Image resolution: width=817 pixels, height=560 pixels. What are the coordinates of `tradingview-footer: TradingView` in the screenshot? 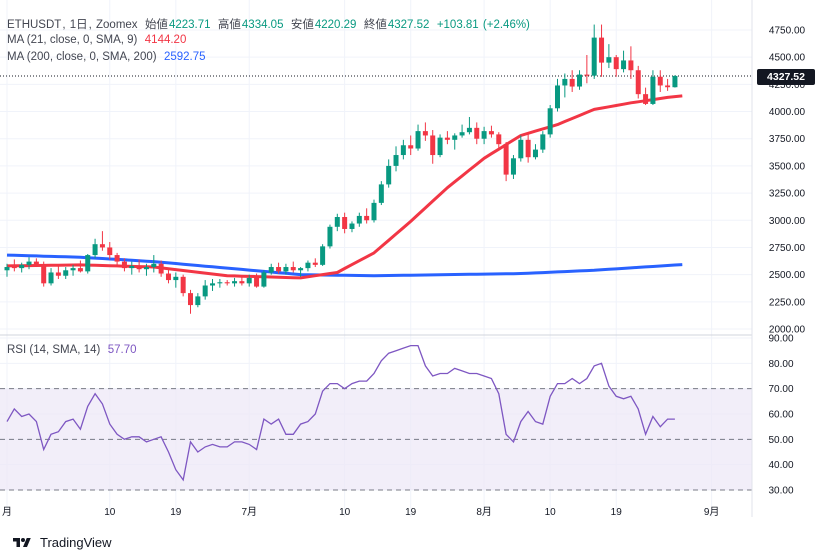 It's located at (61, 542).